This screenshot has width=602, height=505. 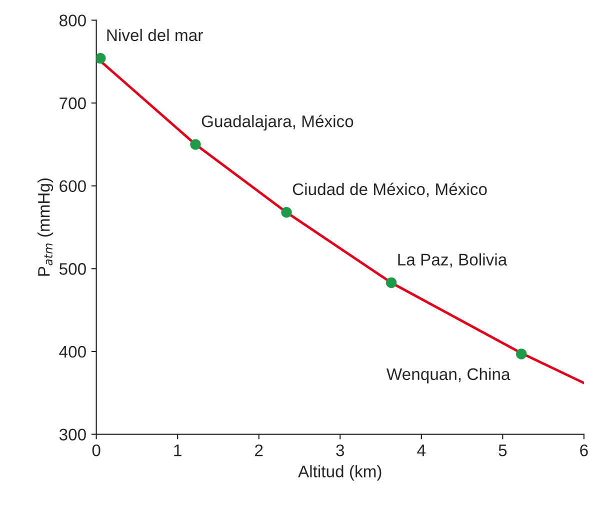 I want to click on y-tick-label: 600, so click(x=73, y=186).